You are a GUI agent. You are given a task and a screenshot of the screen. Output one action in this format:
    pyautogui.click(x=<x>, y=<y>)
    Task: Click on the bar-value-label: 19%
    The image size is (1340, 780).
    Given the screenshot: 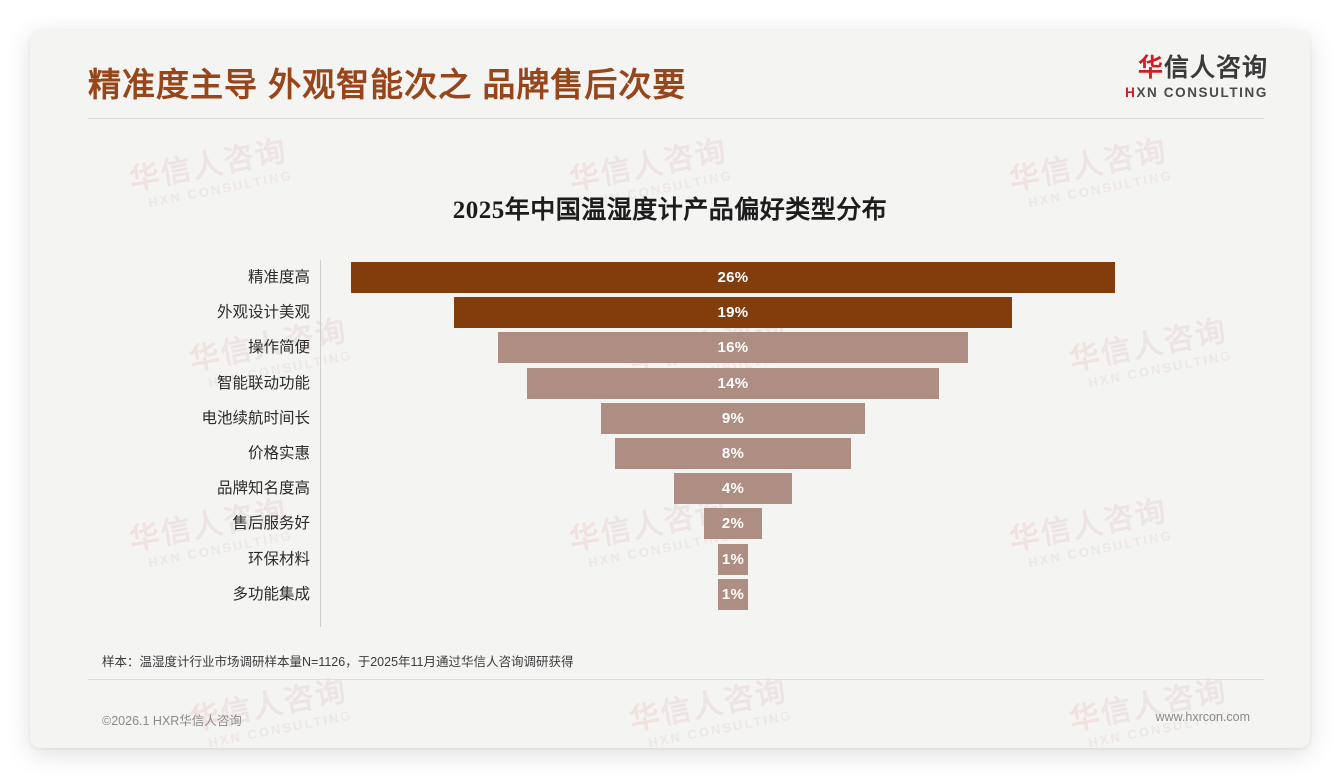 What is the action you would take?
    pyautogui.click(x=733, y=313)
    